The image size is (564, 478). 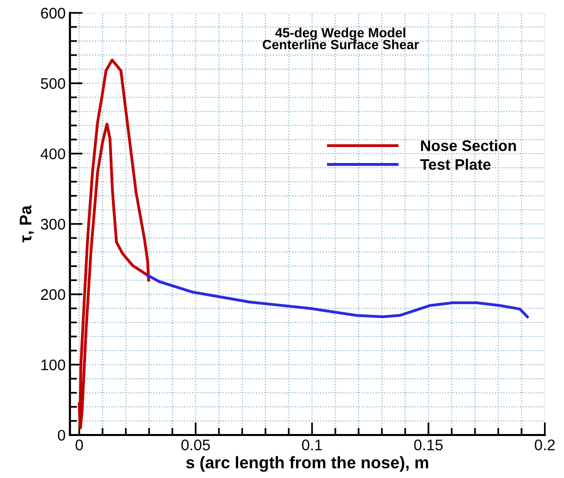 What do you see at coordinates (53, 154) in the screenshot?
I see `y-tick-label: 400` at bounding box center [53, 154].